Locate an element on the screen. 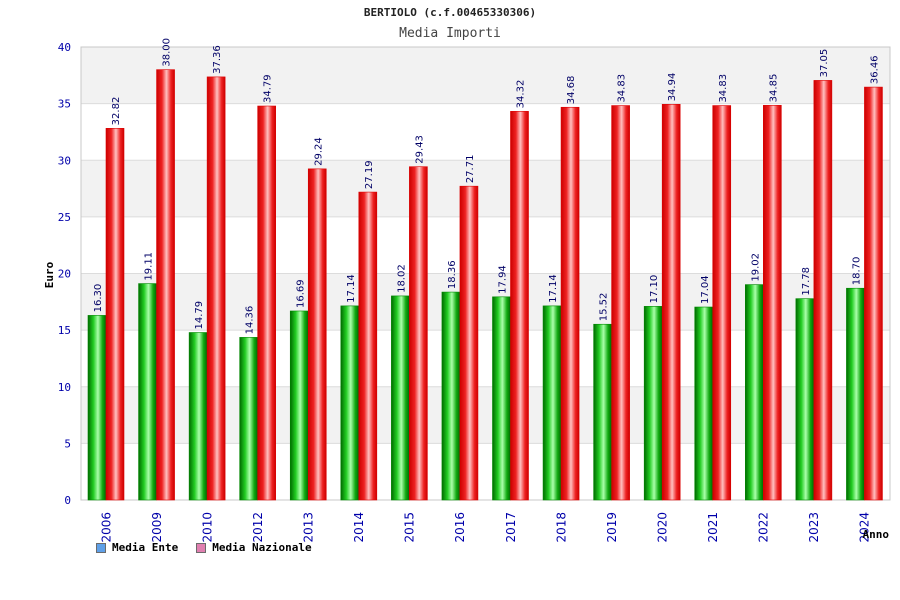 This screenshot has height=600, width=900. y-tick-label: 10 is located at coordinates (64, 387).